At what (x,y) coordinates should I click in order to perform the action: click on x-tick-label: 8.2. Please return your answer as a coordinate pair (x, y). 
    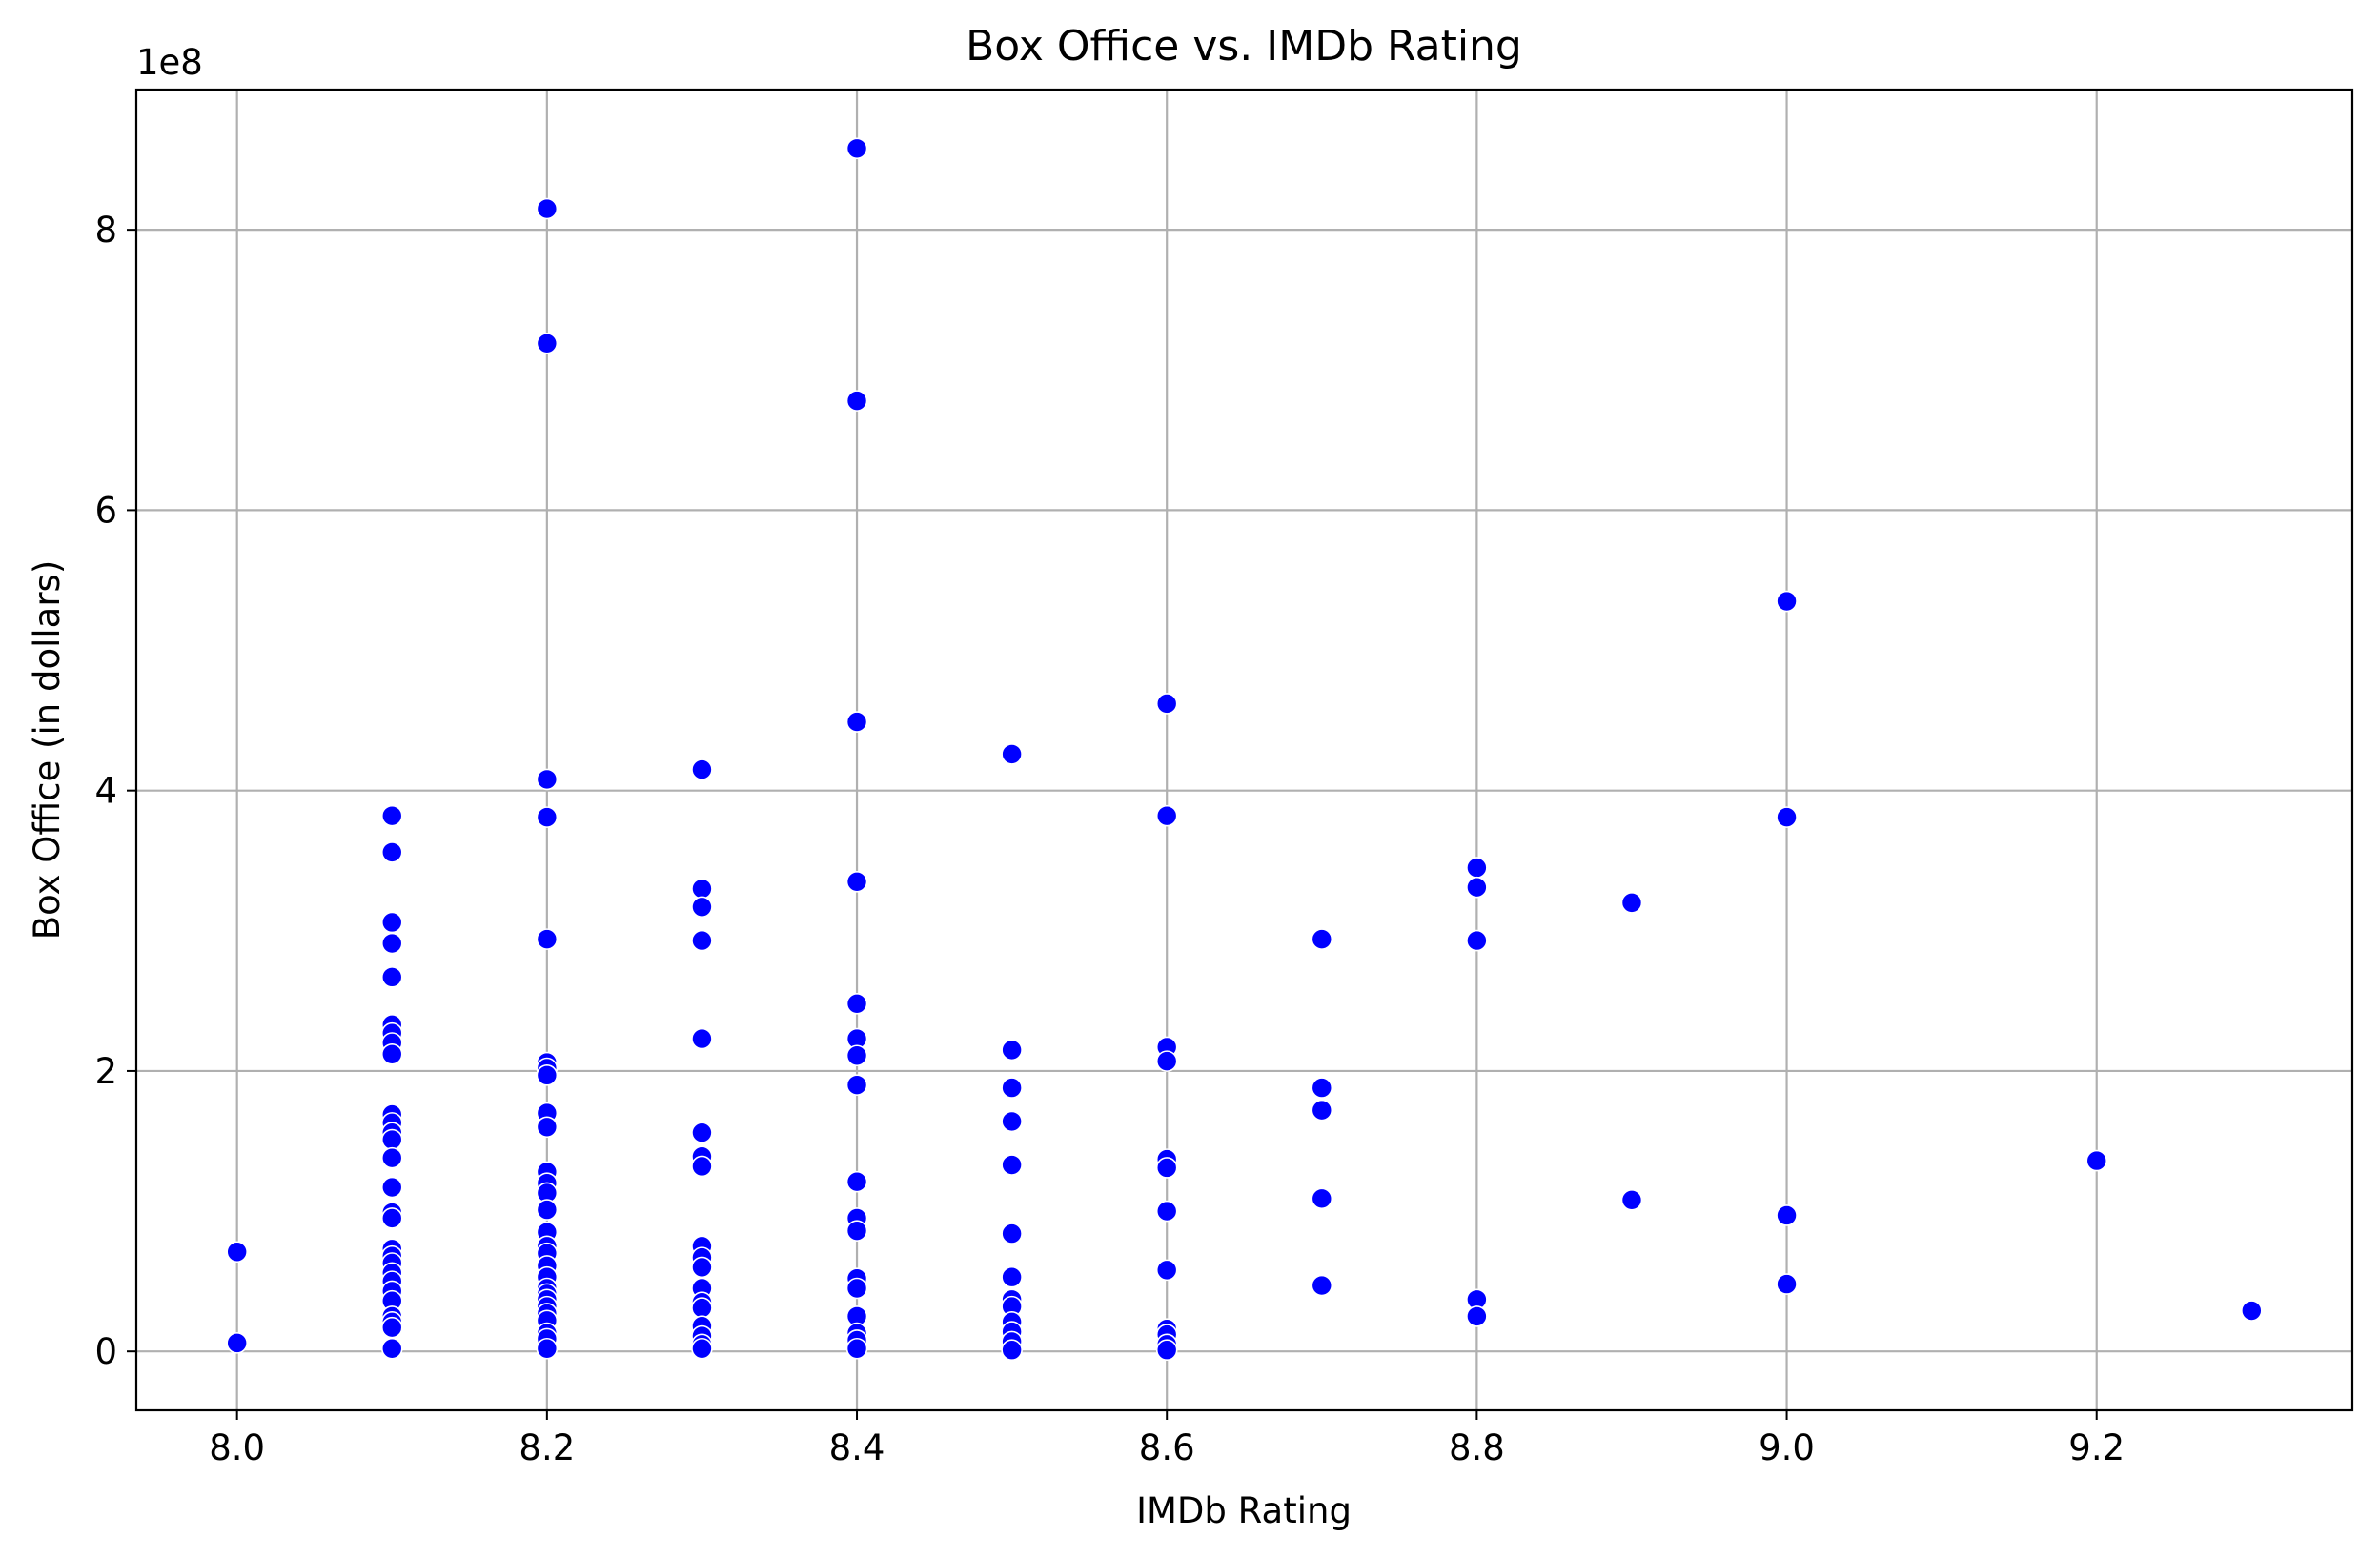
    Looking at the image, I should click on (547, 1447).